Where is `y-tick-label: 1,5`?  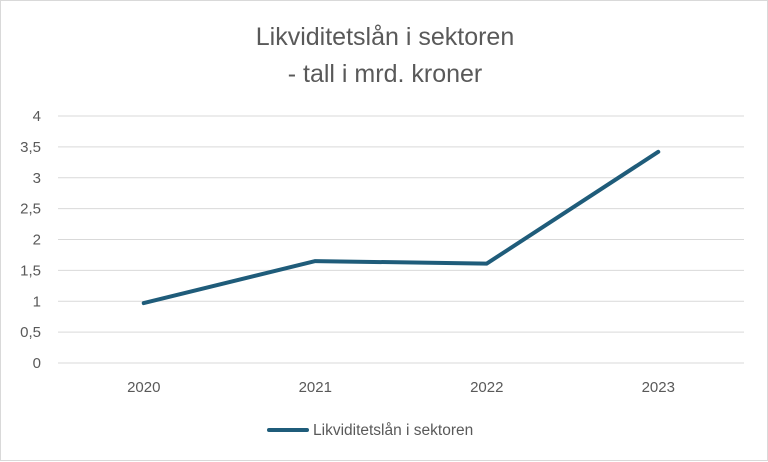
y-tick-label: 1,5 is located at coordinates (30, 270).